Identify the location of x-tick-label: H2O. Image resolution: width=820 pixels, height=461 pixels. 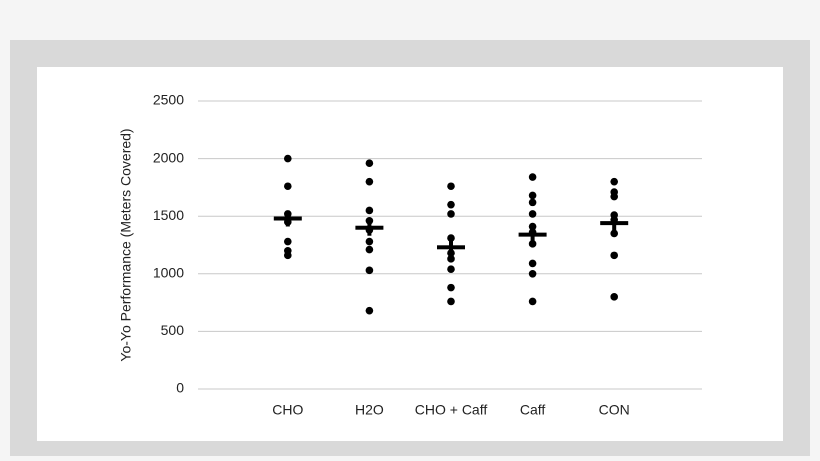
(369, 410).